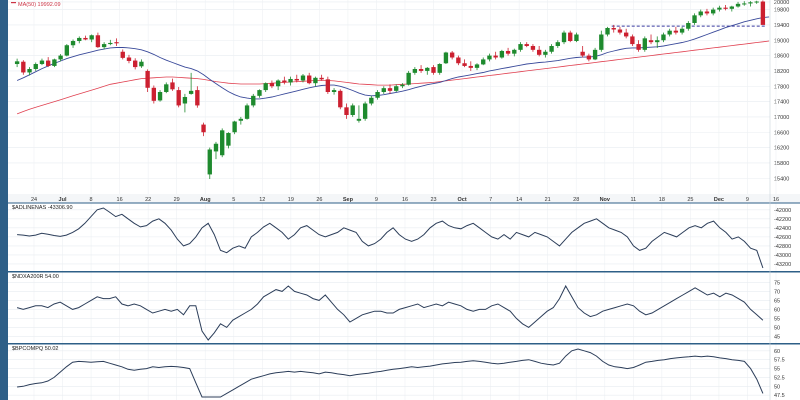 The width and height of the screenshot is (800, 400). I want to click on date-tick-label: Sep, so click(348, 200).